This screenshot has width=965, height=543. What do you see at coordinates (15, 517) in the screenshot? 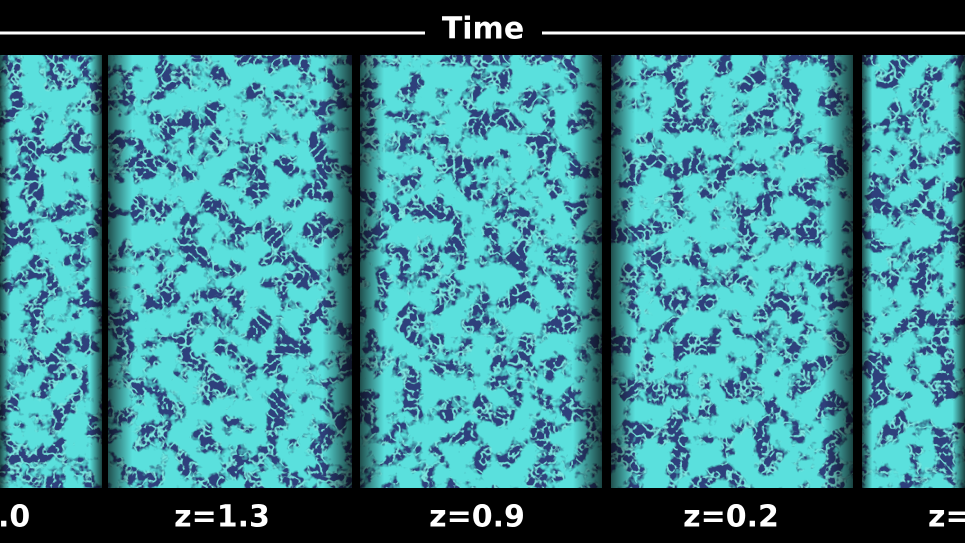
I see `panel-label: .0` at bounding box center [15, 517].